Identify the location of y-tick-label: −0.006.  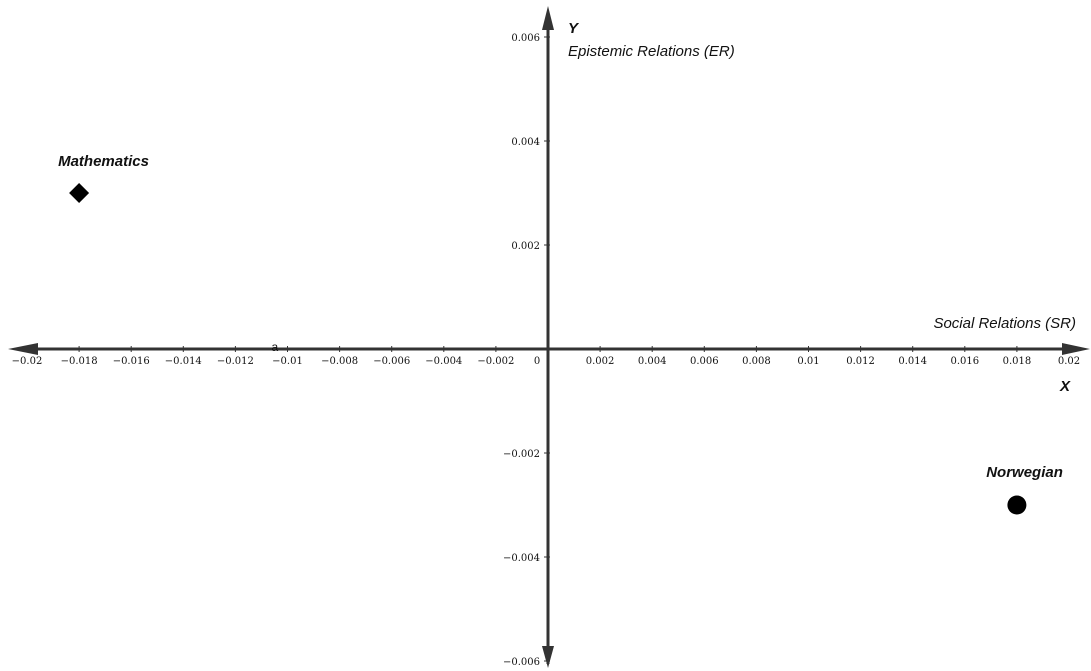
(521, 662).